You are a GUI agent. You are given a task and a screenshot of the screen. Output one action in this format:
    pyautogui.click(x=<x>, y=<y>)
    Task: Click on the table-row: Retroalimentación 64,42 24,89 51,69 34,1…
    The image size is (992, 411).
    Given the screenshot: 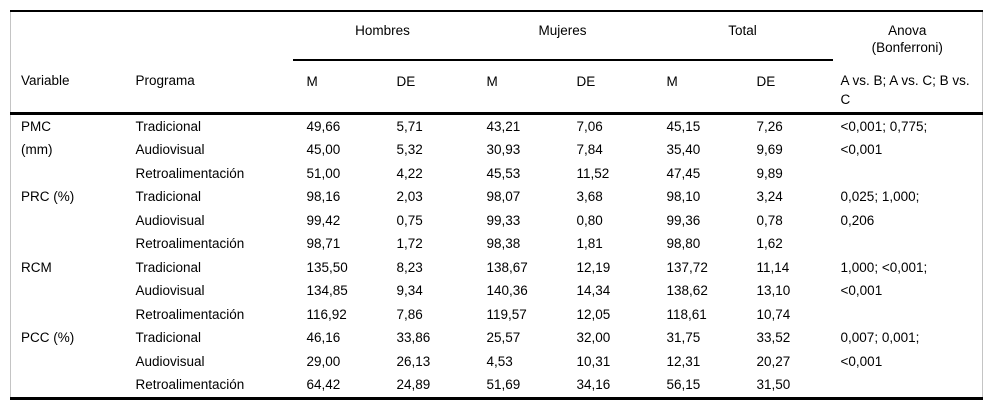 What is the action you would take?
    pyautogui.click(x=497, y=385)
    